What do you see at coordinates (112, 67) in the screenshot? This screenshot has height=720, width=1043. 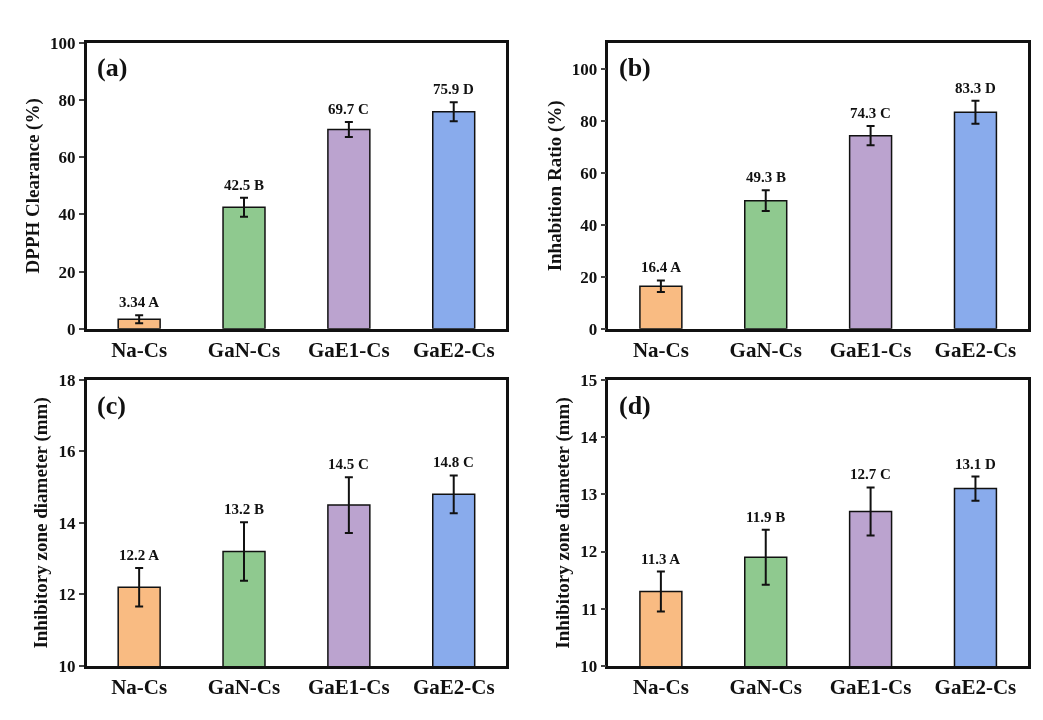 I see `chart-title: (a)` at bounding box center [112, 67].